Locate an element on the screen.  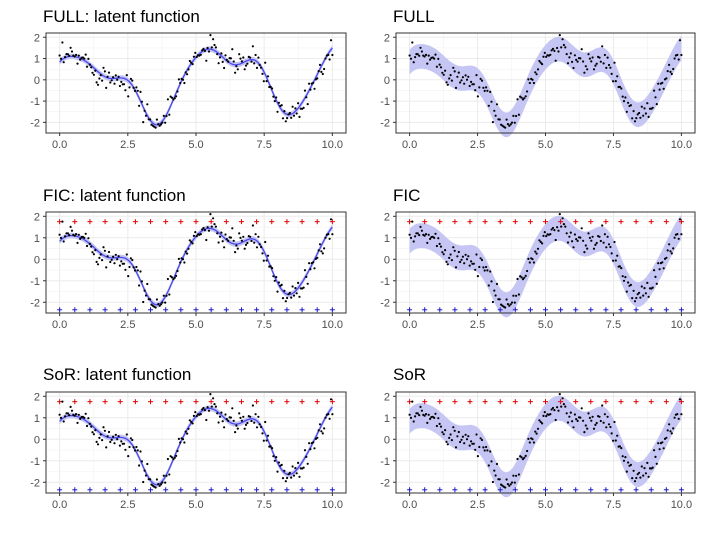
y-tick-label: 1 is located at coordinates (387, 60).